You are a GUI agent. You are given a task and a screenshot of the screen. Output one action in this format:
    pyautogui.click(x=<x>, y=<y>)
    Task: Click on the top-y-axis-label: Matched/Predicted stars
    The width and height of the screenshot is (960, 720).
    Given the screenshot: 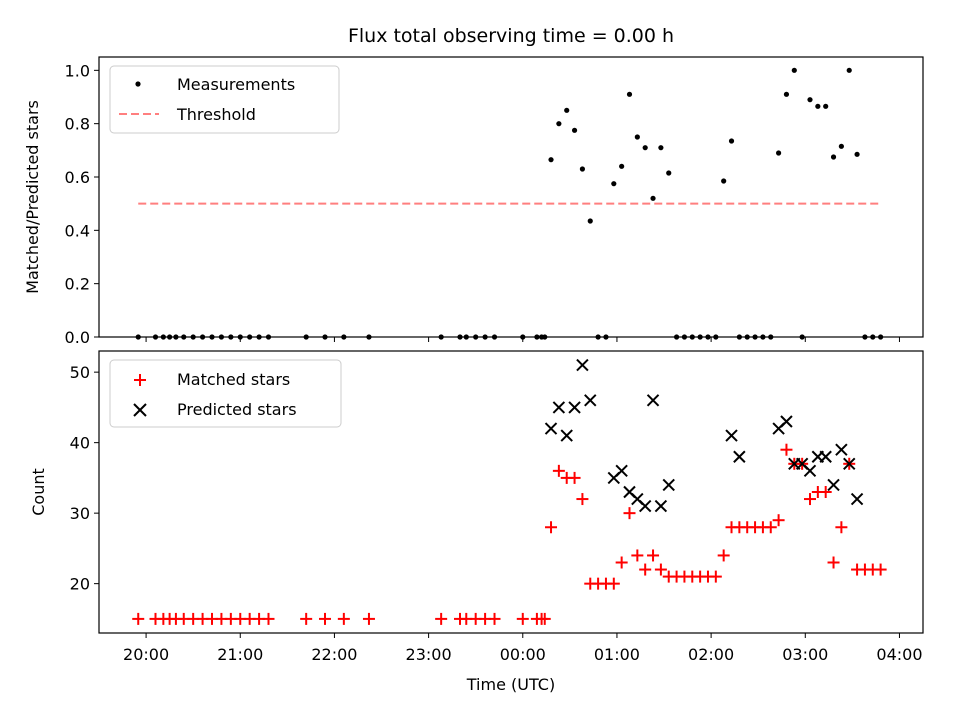 What is the action you would take?
    pyautogui.click(x=32, y=197)
    